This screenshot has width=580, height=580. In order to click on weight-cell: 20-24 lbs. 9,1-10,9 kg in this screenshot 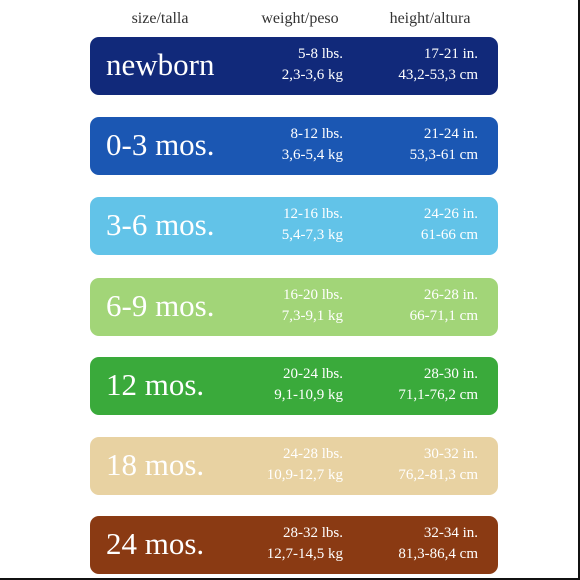, I will do `click(308, 385)`.